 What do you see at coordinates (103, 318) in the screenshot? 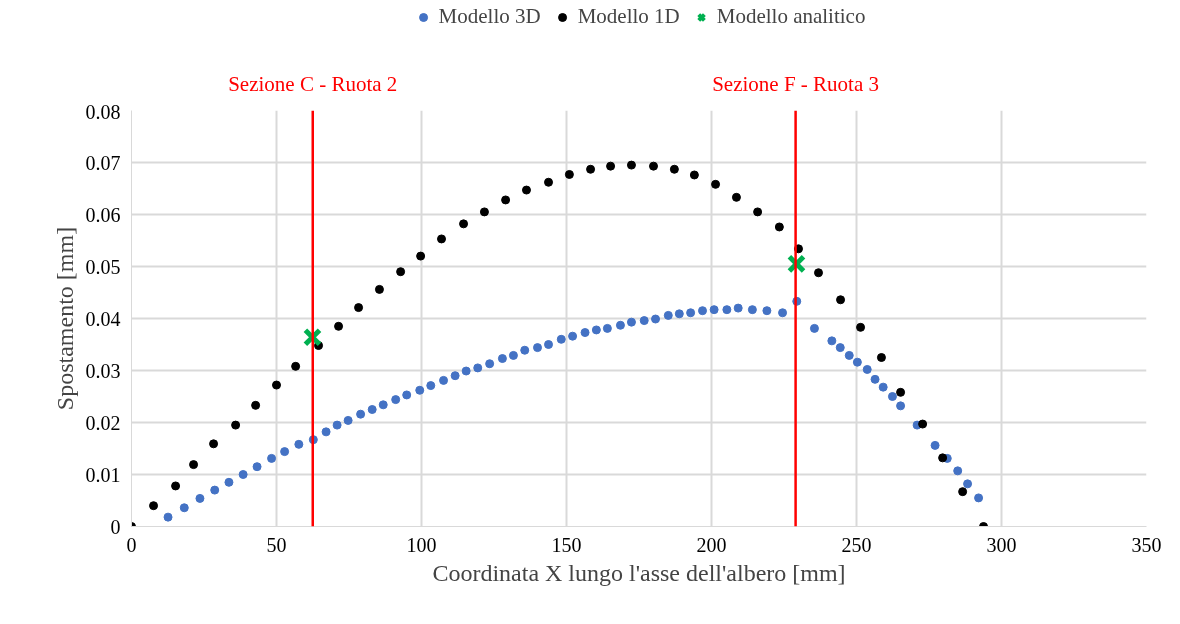
I see `y-tick-label: 0.04` at bounding box center [103, 318].